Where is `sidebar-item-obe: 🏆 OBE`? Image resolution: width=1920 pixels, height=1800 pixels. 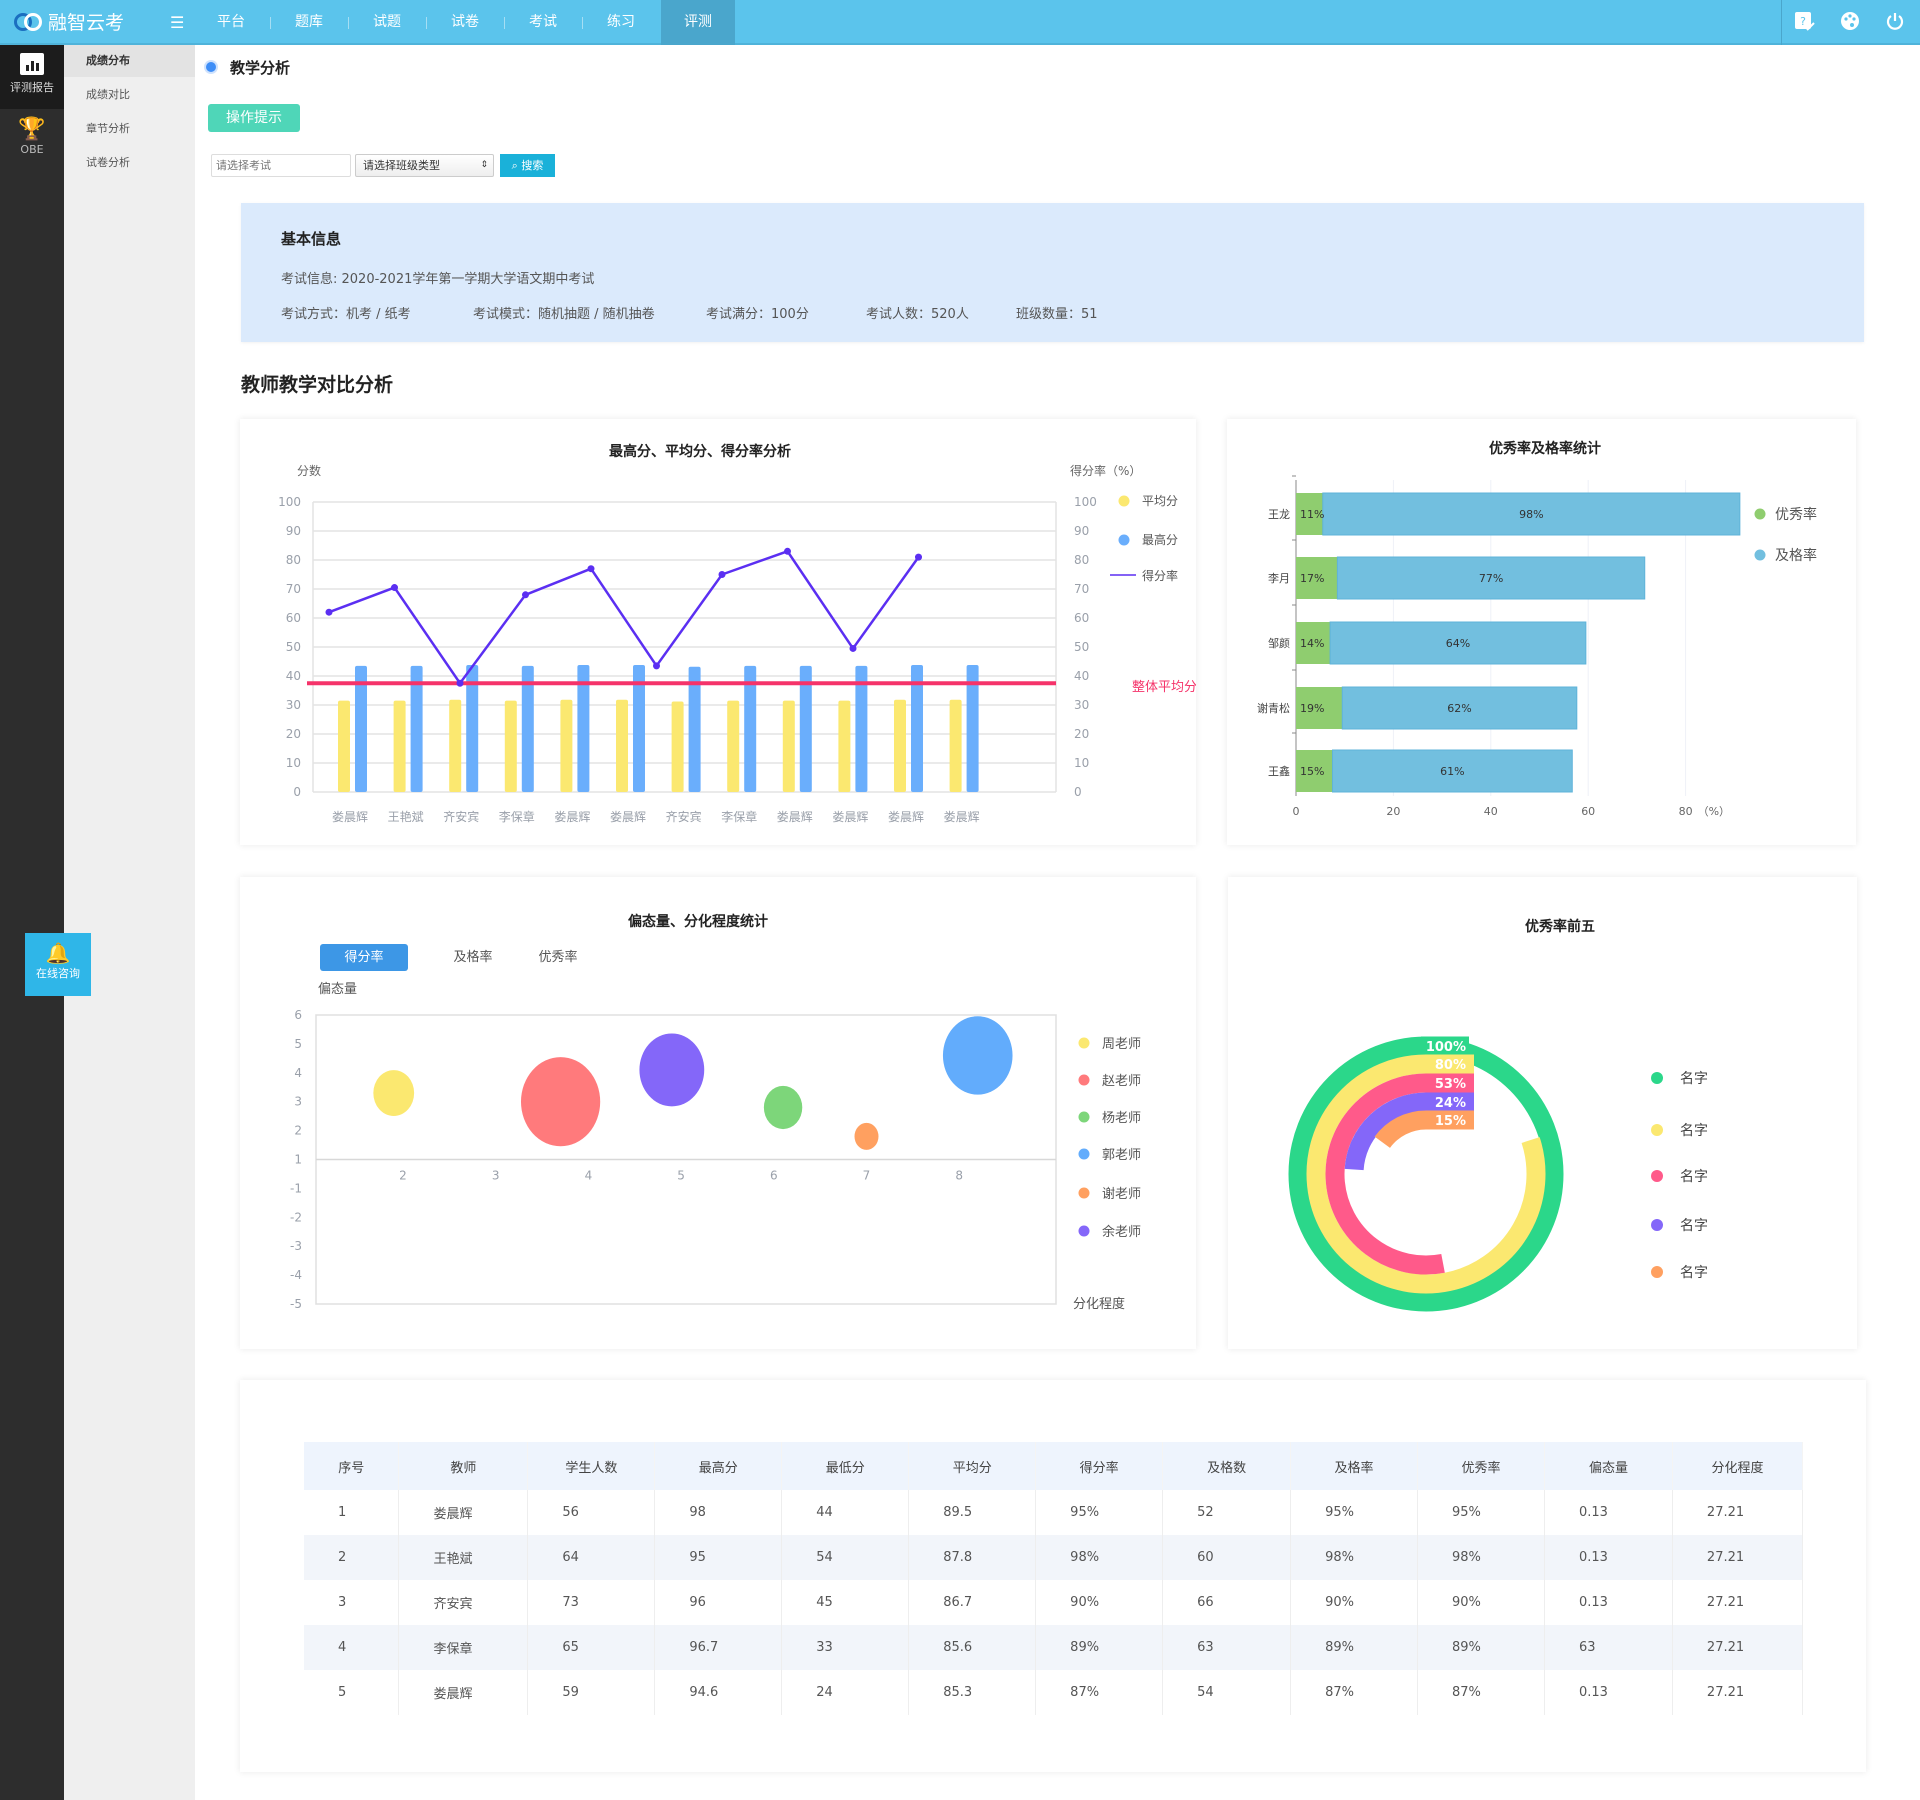
sidebar-item-obe: 🏆 OBE is located at coordinates (32, 147).